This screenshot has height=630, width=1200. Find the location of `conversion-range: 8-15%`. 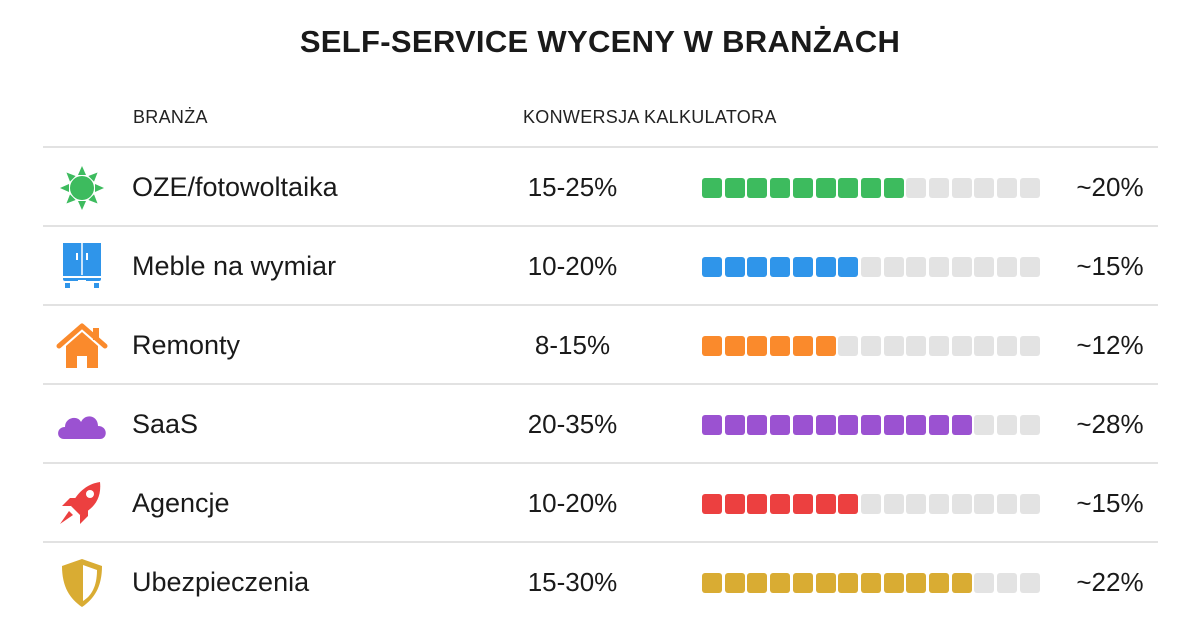

conversion-range: 8-15% is located at coordinates (572, 345).